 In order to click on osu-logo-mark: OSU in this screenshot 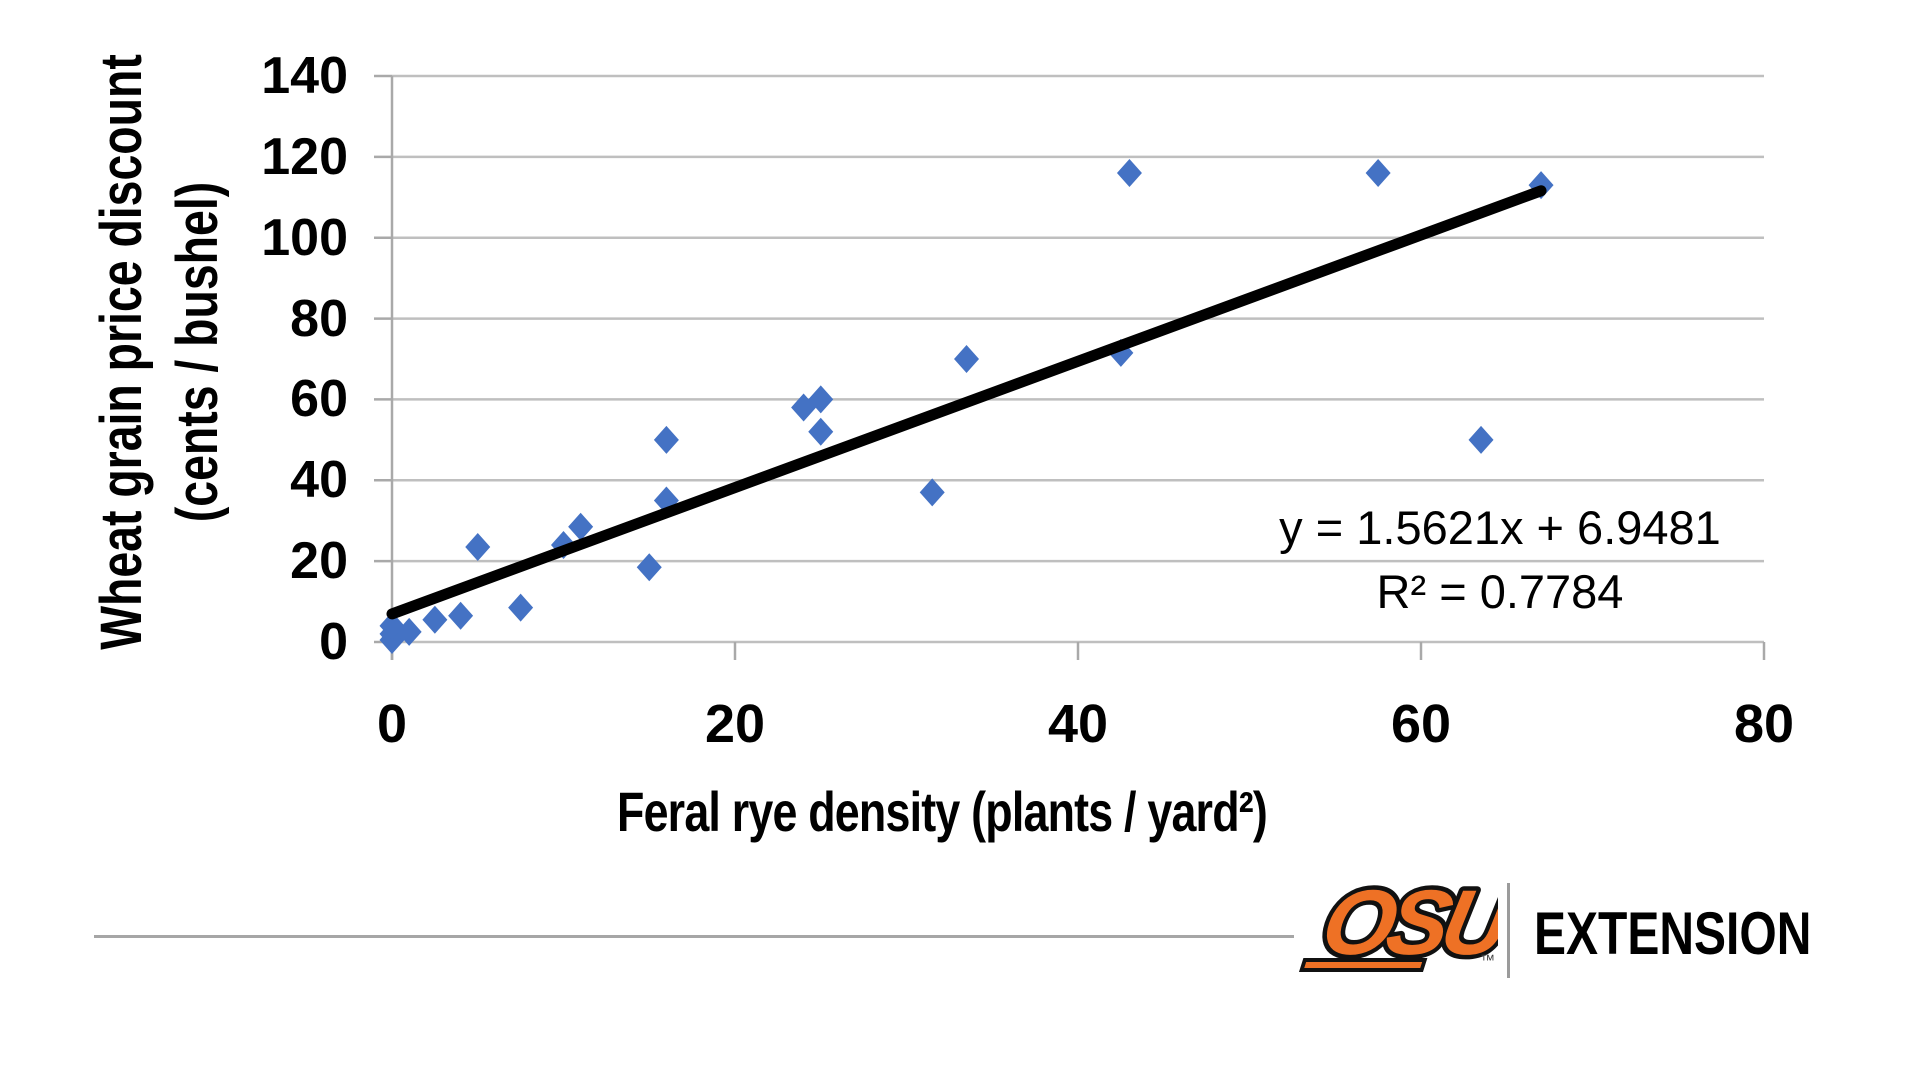, I will do `click(1413, 922)`.